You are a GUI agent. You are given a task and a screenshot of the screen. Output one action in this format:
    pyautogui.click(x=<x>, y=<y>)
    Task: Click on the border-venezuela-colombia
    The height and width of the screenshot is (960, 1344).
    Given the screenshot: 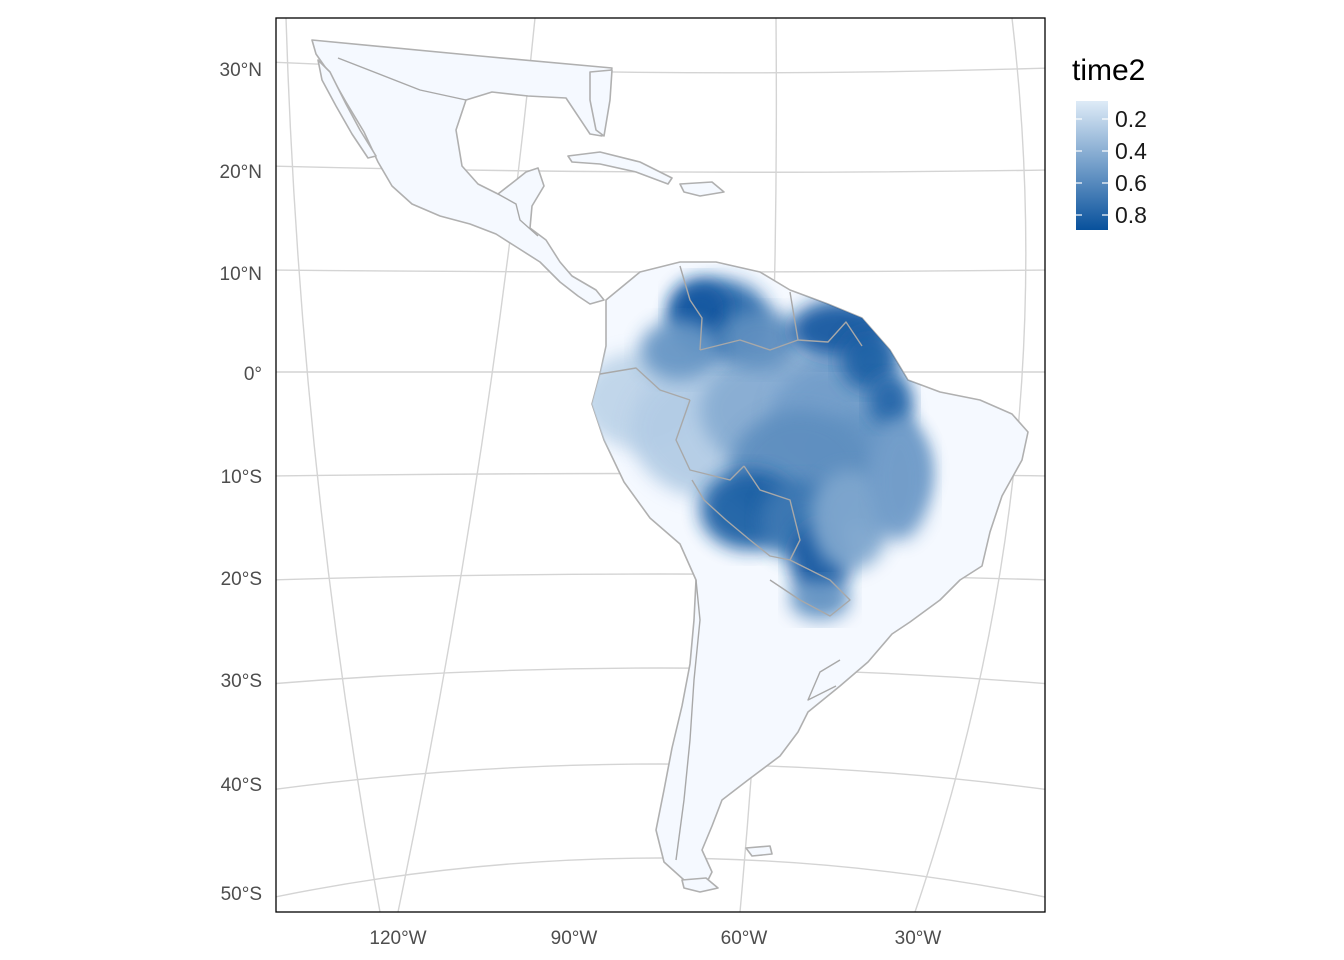 What is the action you would take?
    pyautogui.click(x=691, y=308)
    